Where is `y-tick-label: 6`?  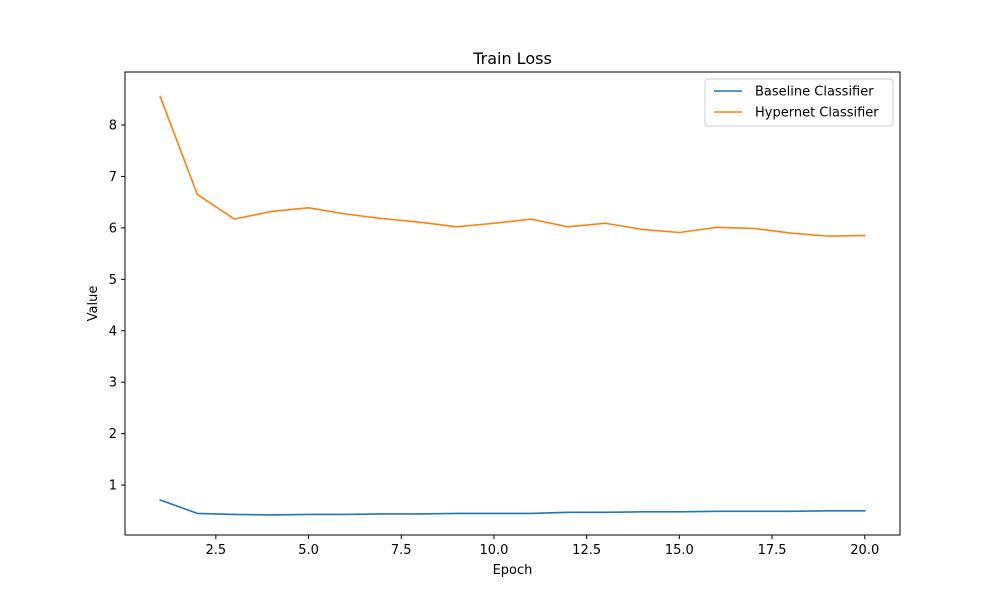
y-tick-label: 6 is located at coordinates (113, 228).